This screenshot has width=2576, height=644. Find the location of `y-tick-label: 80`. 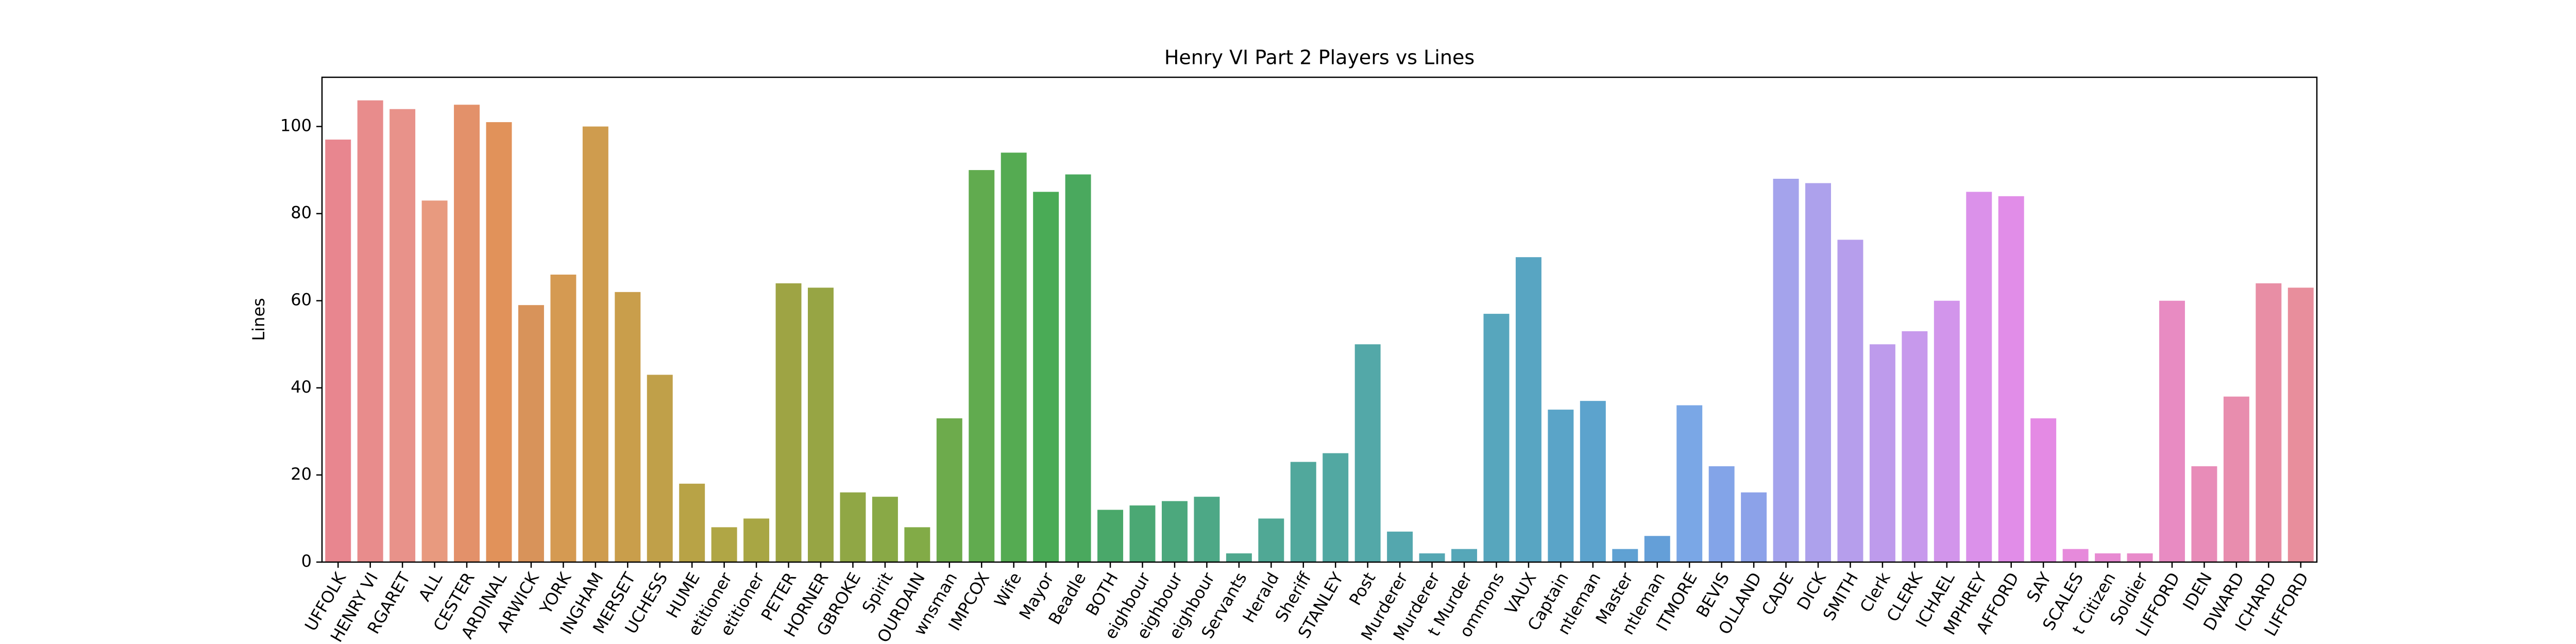

y-tick-label: 80 is located at coordinates (301, 213).